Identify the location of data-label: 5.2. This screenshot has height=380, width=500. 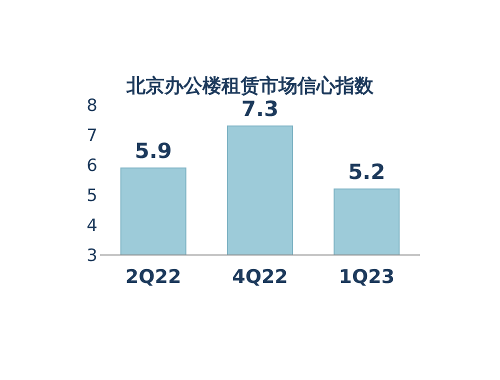
(367, 172).